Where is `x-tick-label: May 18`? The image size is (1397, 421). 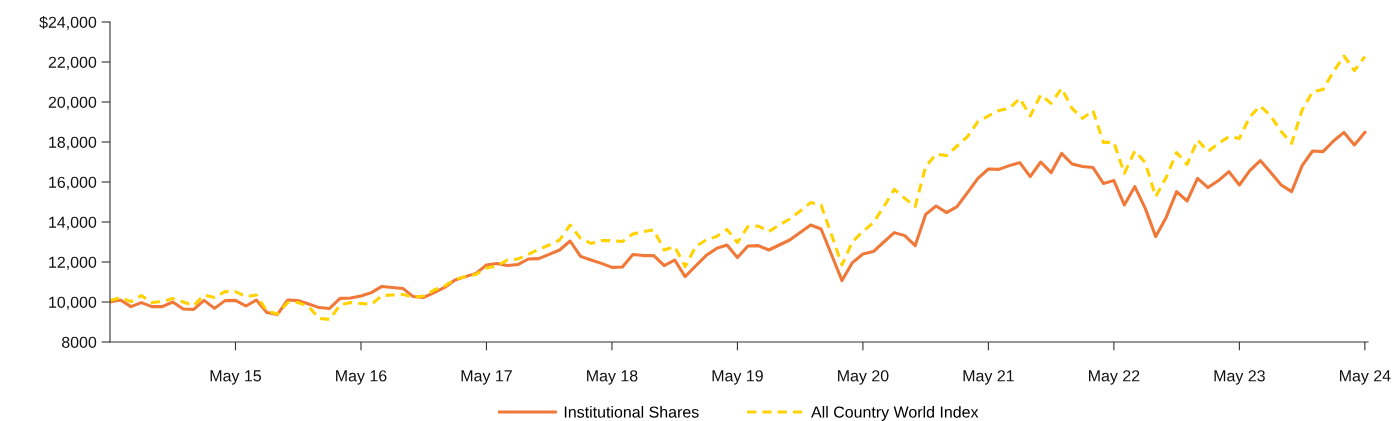 x-tick-label: May 18 is located at coordinates (612, 377).